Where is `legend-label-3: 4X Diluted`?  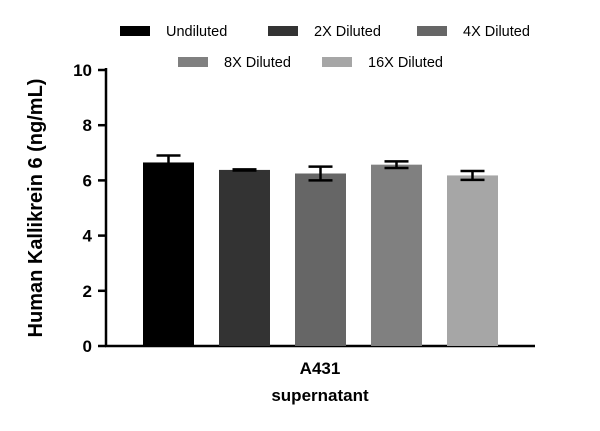 legend-label-3: 4X Diluted is located at coordinates (496, 32).